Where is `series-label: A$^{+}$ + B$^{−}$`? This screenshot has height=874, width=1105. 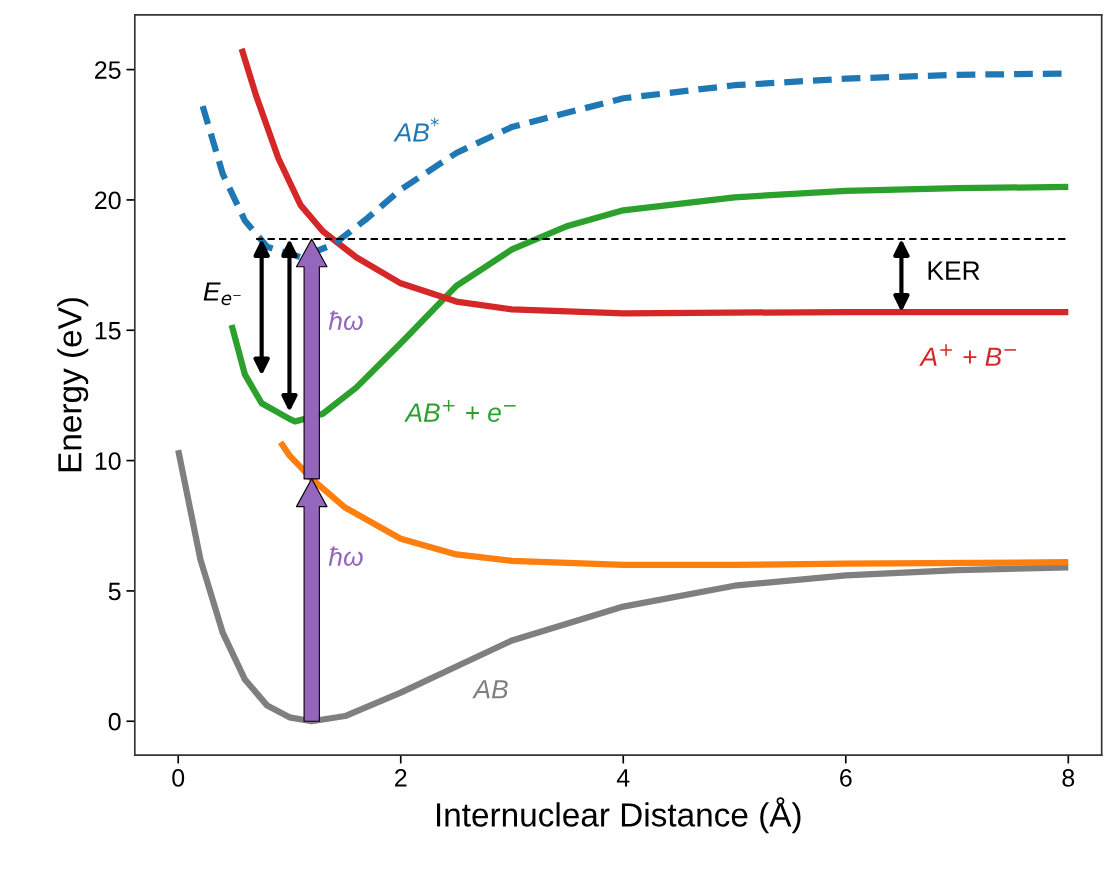
series-label: A$^{+}$ + B$^{−}$ is located at coordinates (967, 355).